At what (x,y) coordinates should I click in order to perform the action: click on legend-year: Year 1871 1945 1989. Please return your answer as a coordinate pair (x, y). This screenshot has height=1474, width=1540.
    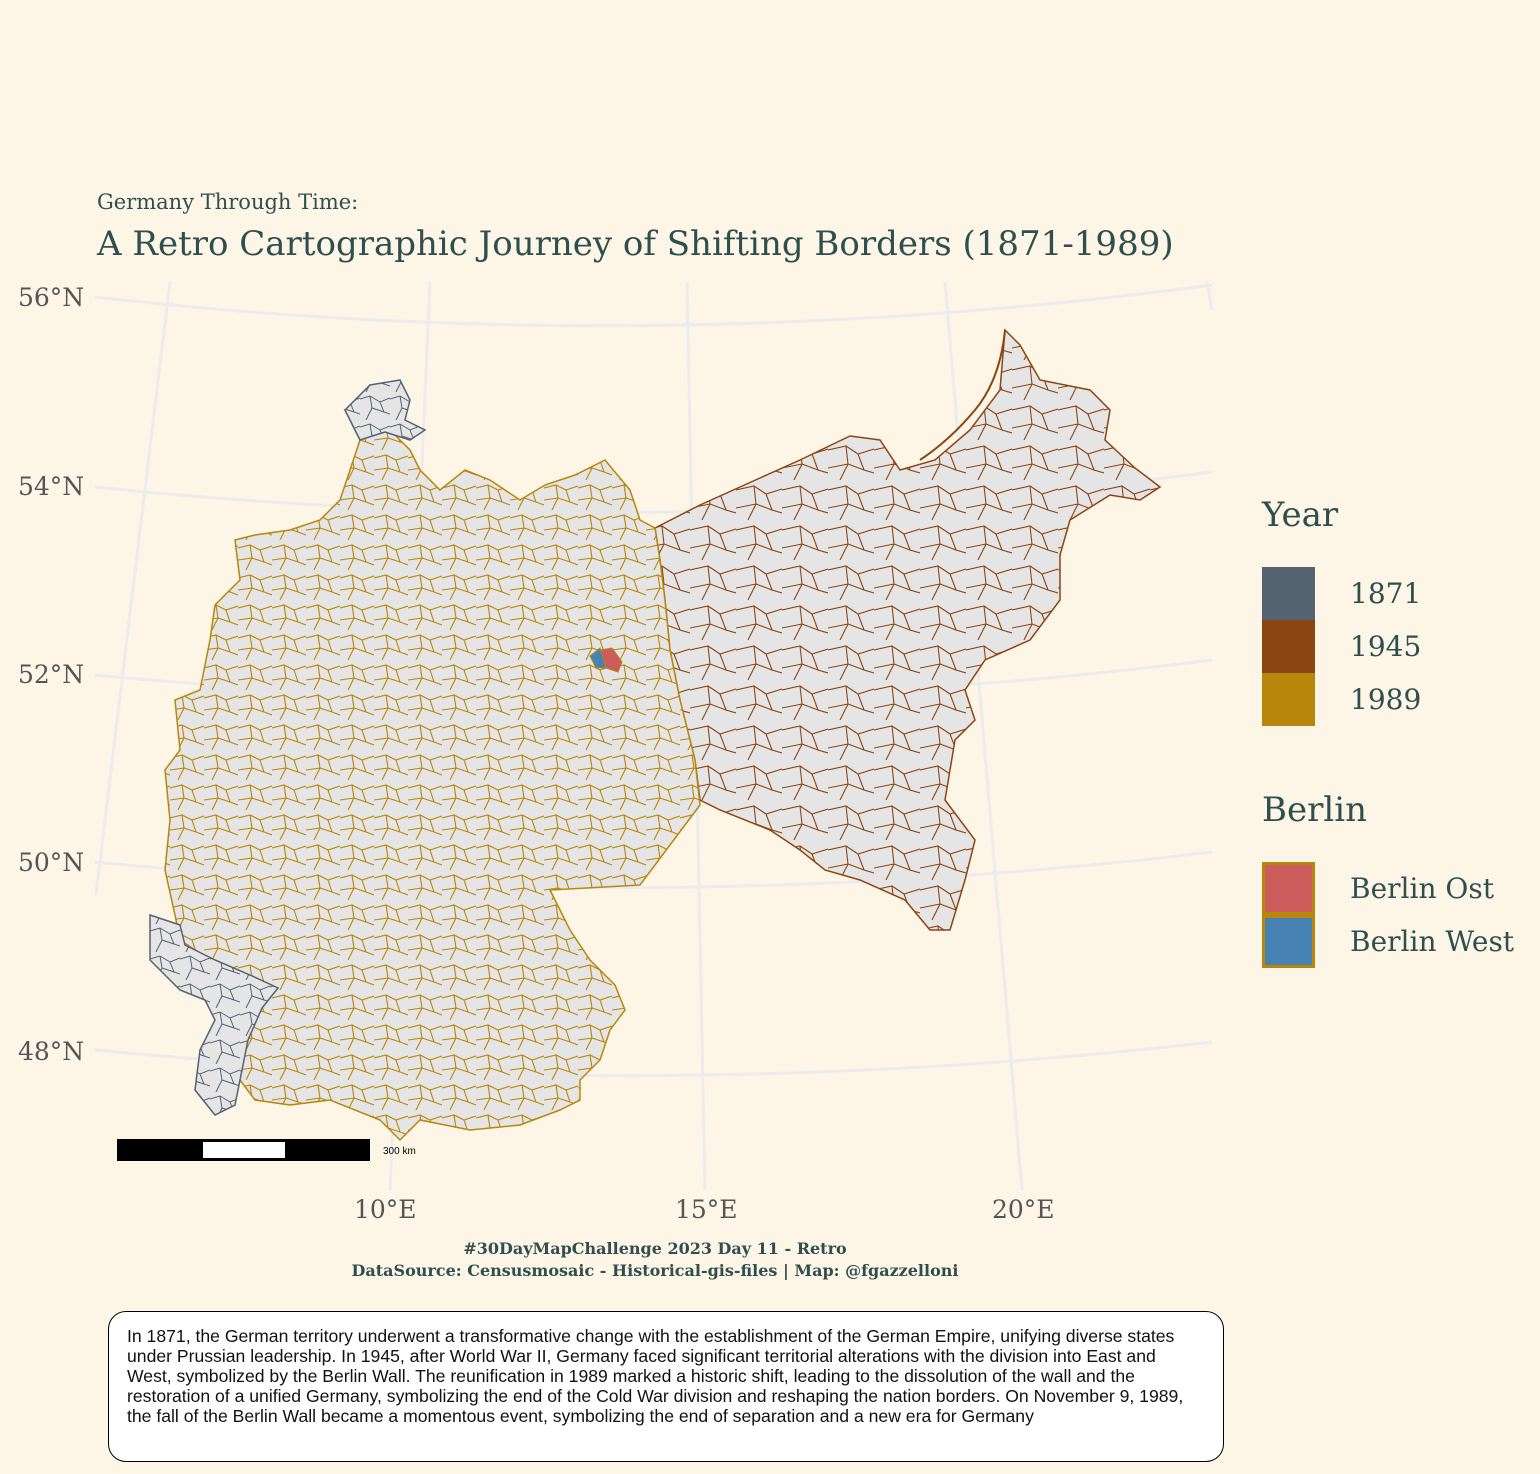
    Looking at the image, I should click on (1341, 610).